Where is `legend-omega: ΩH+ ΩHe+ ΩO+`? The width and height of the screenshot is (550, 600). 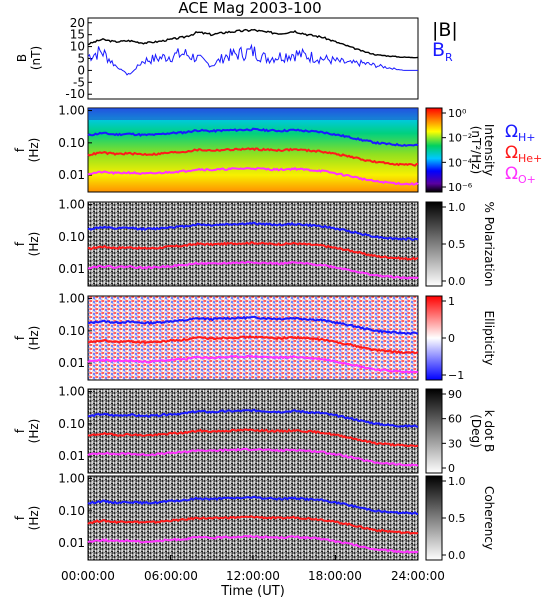 legend-omega: ΩH+ ΩHe+ ΩO+ is located at coordinates (523, 154).